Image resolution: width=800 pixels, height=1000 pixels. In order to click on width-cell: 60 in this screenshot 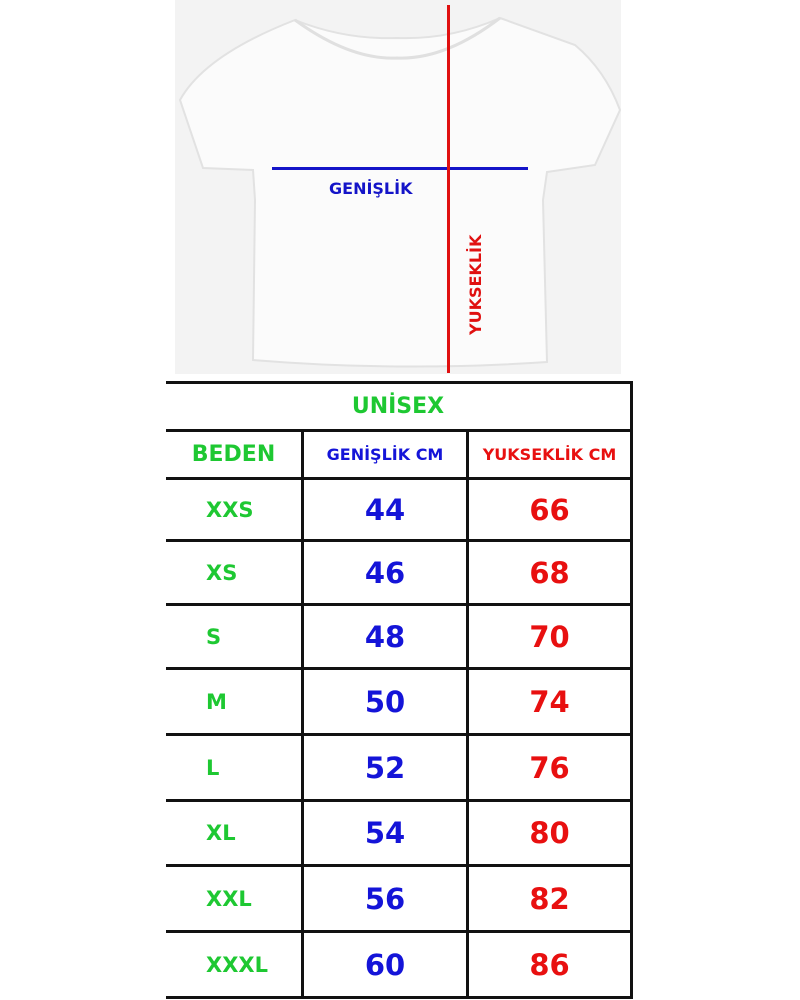, I will do `click(385, 964)`.